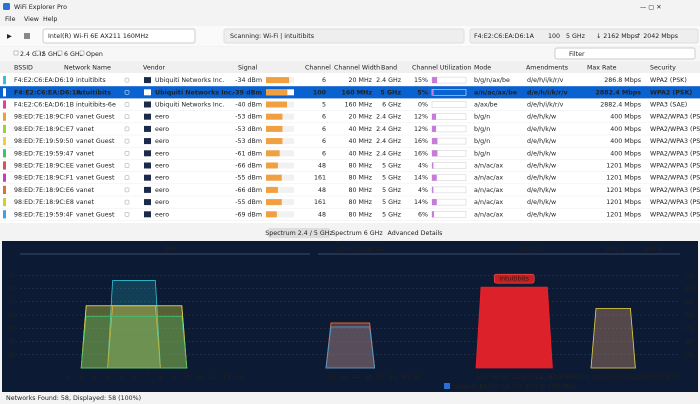  What do you see at coordinates (583, 377) in the screenshot?
I see `x-tick-label: 144` at bounding box center [583, 377].